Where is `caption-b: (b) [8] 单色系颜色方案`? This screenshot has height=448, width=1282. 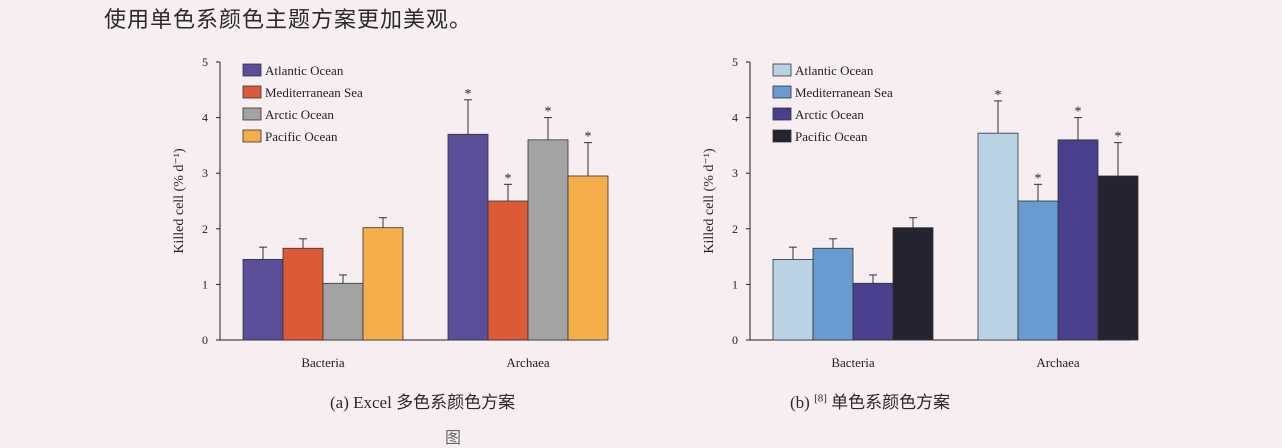 caption-b: (b) [8] 单色系颜色方案 is located at coordinates (870, 400).